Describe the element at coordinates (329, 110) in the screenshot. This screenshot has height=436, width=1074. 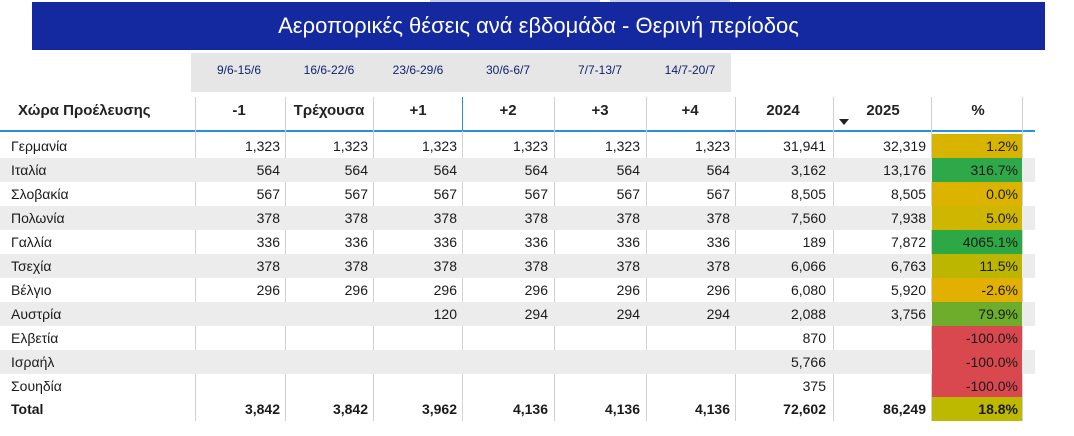
I see `column-header: Τρέχουσα` at that location.